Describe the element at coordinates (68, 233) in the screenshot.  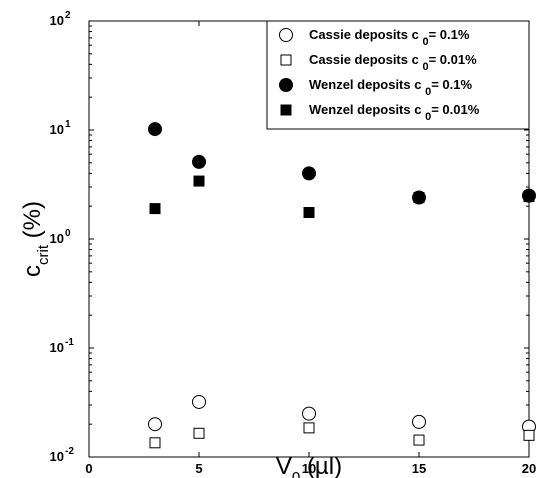
I see `y-tick-exponent: 0` at that location.